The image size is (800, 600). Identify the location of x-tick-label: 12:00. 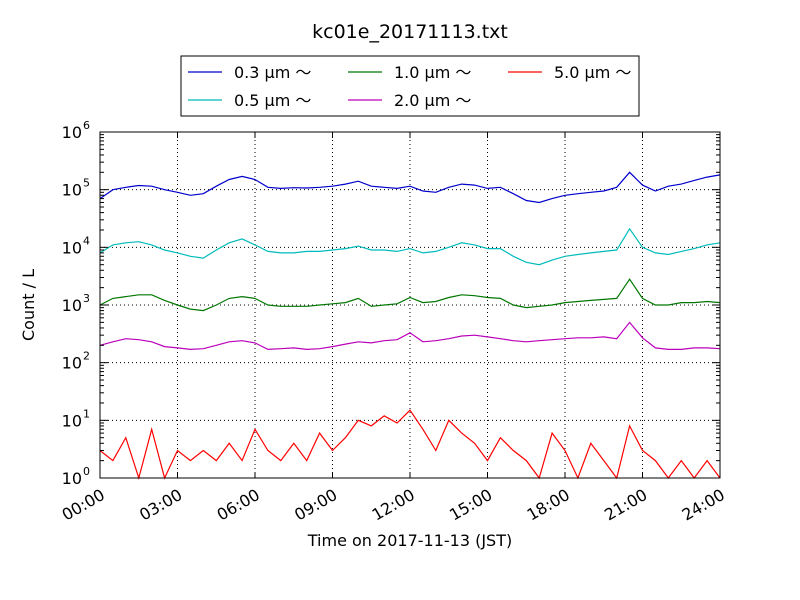
(393, 505).